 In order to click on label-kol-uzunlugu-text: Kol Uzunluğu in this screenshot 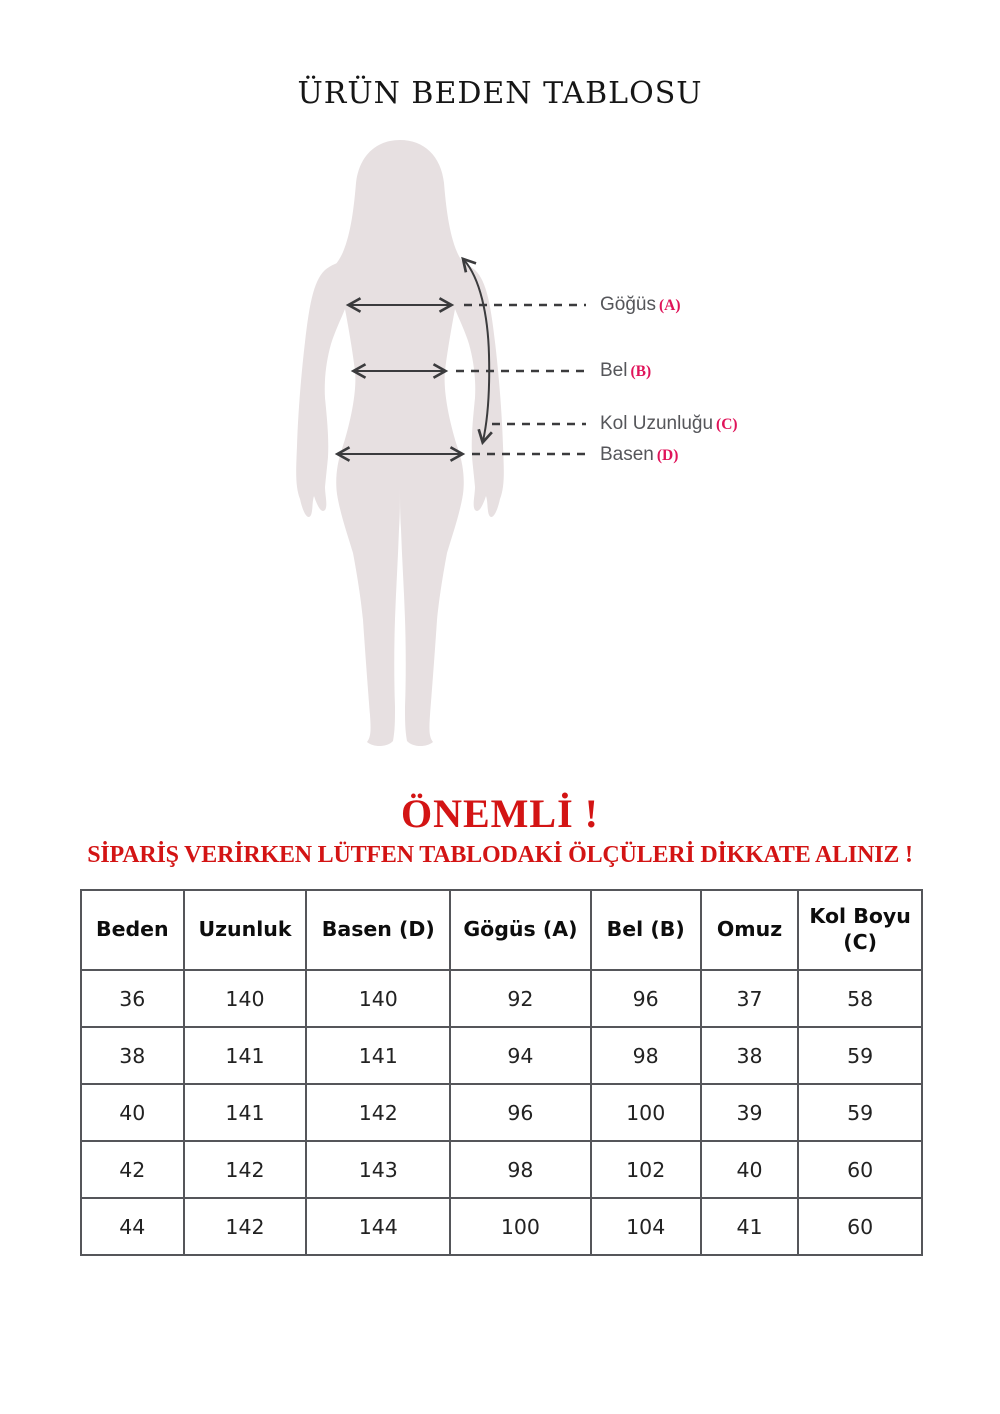, I will do `click(657, 423)`.